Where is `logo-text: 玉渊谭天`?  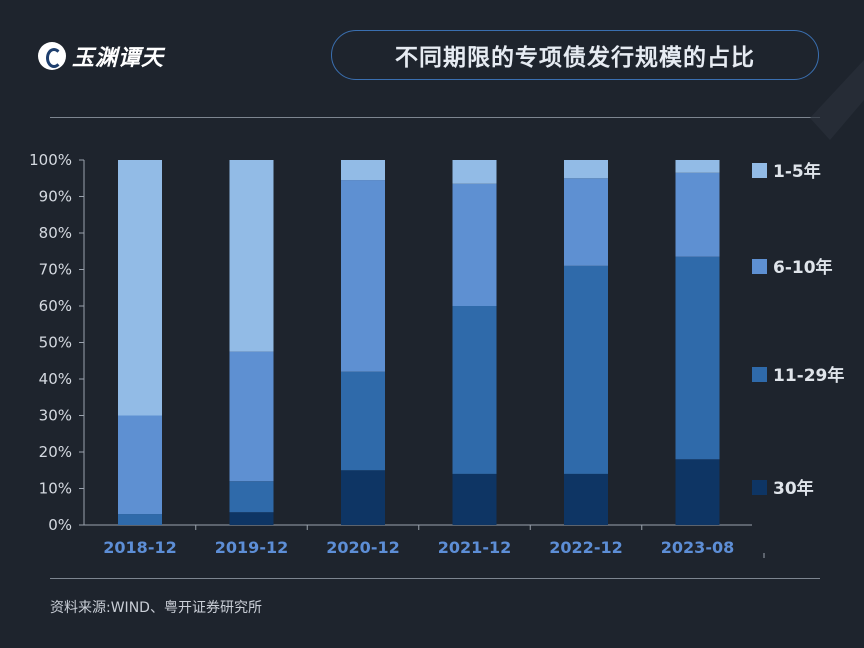
logo-text: 玉渊谭天 is located at coordinates (118, 58).